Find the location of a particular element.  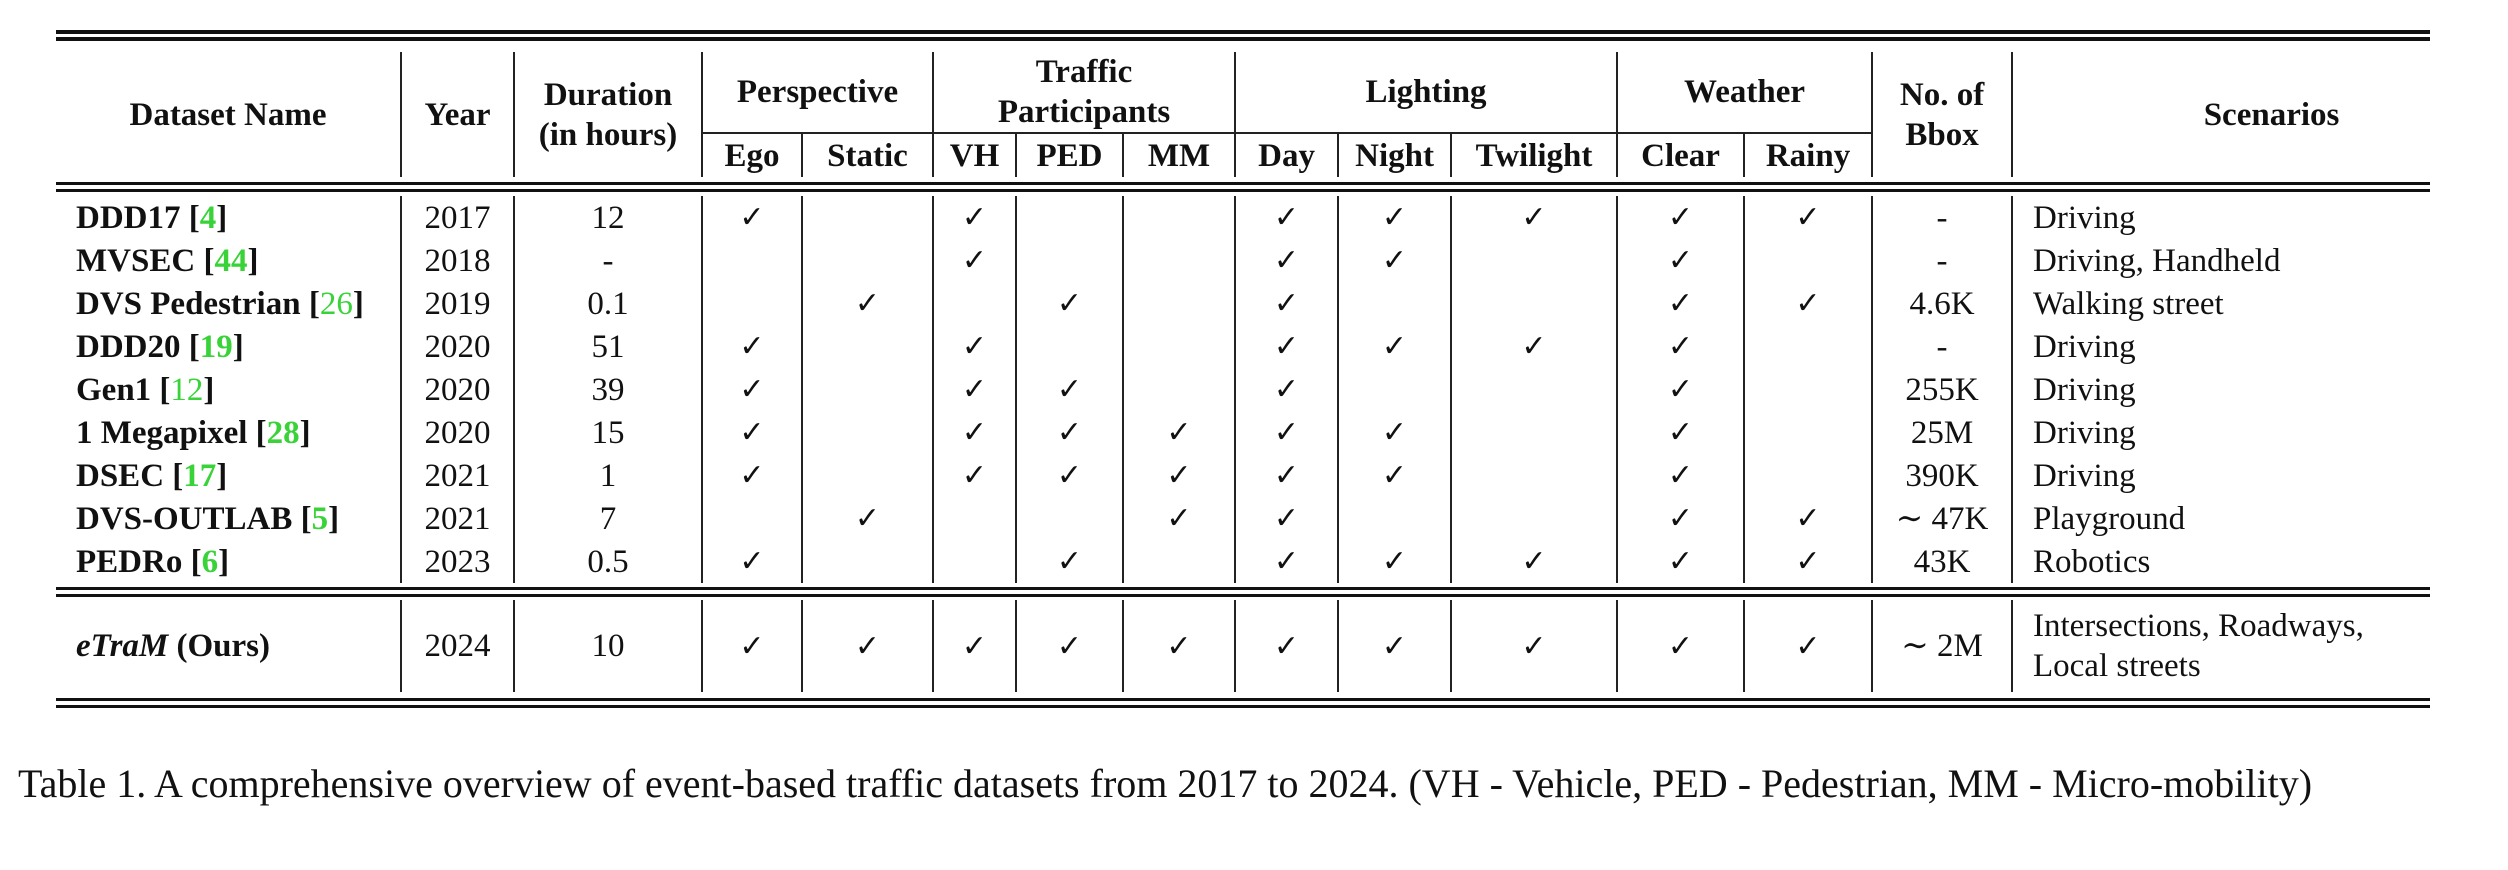

citation-link: 44 is located at coordinates (231, 260).